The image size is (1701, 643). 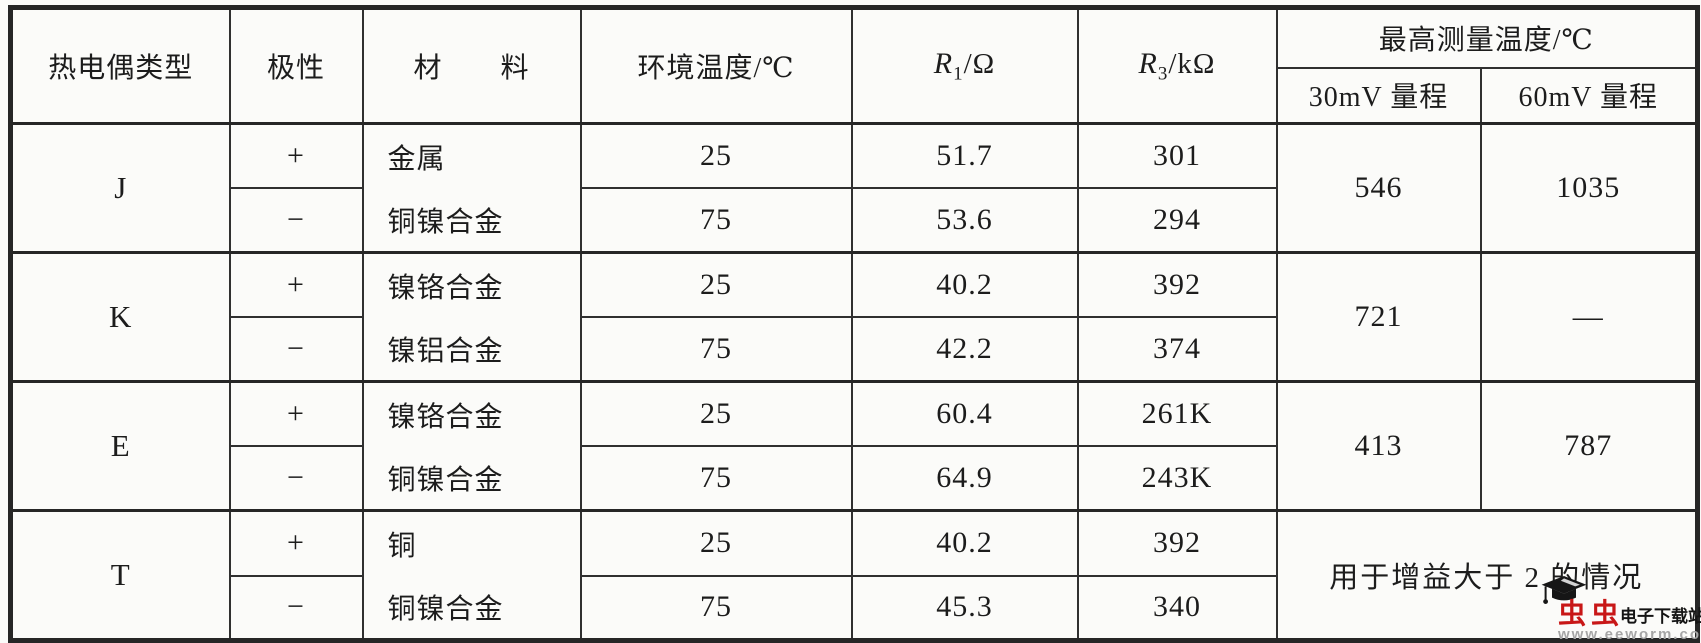 I want to click on r1-value: 51.7, so click(x=964, y=155).